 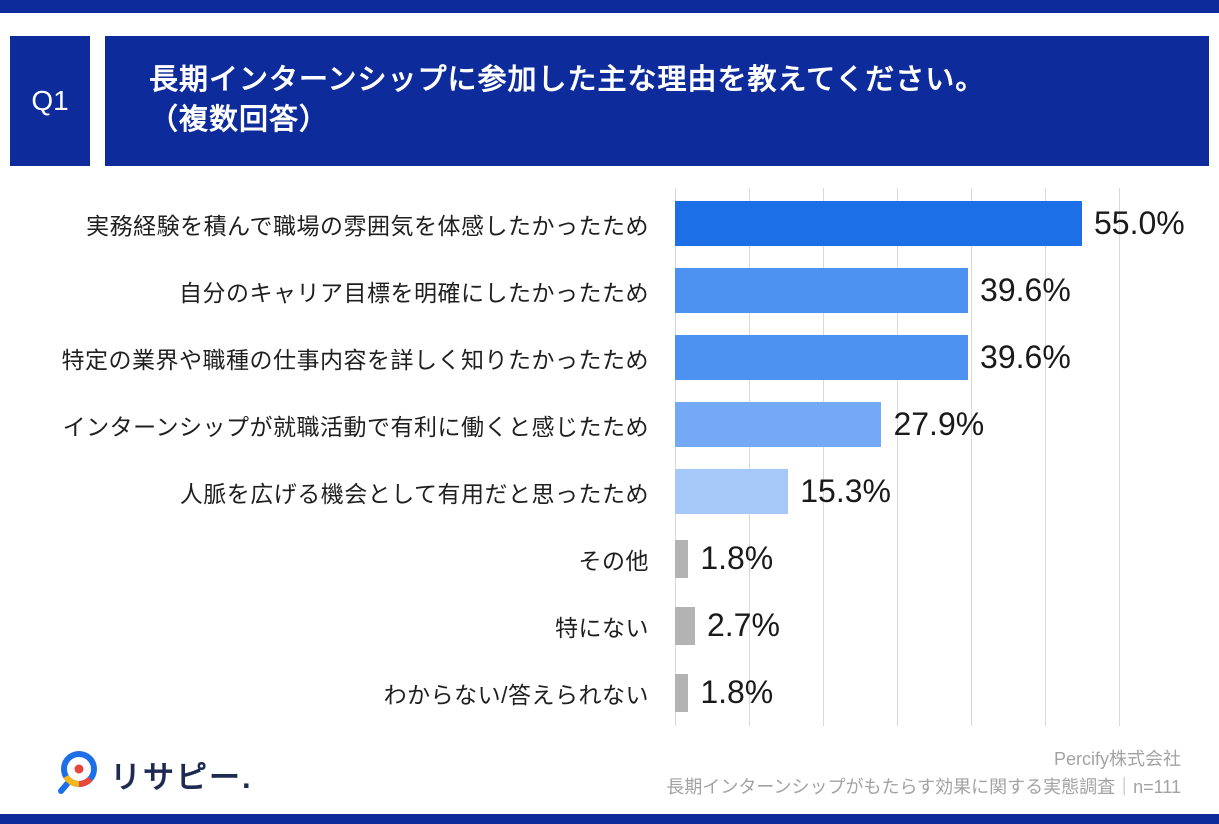 I want to click on bar-row: 実務経験を積んで職場の雰囲気を体感したかったため 55.0%, so click(x=619, y=223).